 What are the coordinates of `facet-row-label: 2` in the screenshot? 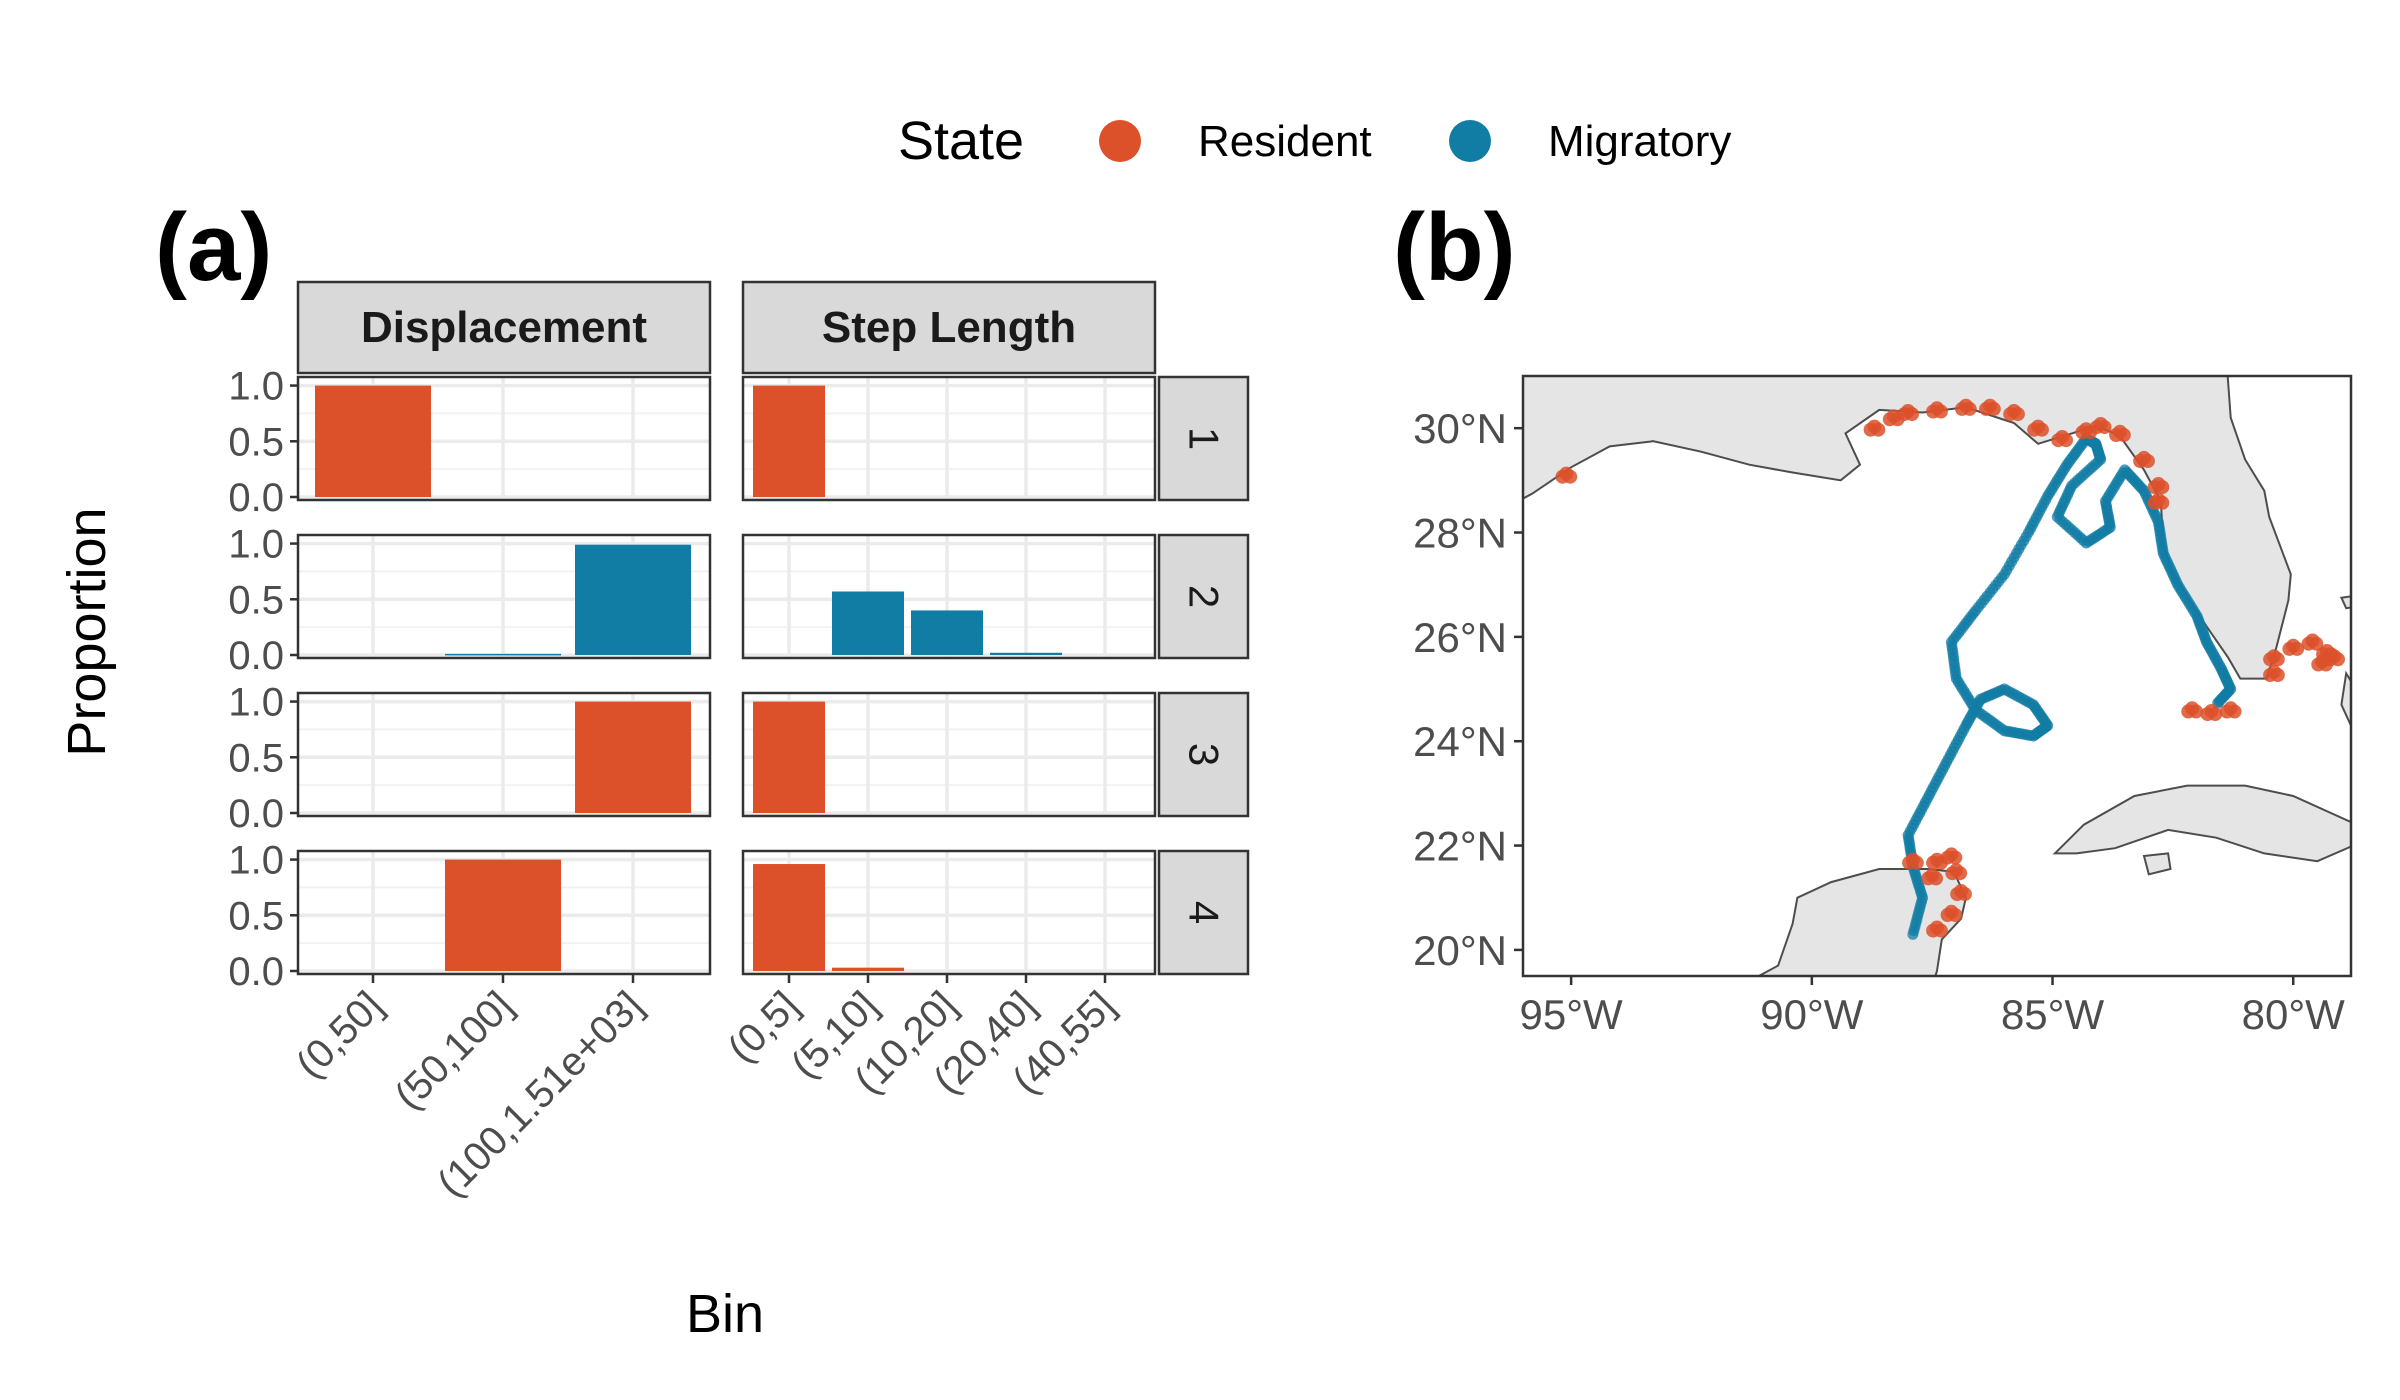 It's located at (1204, 596).